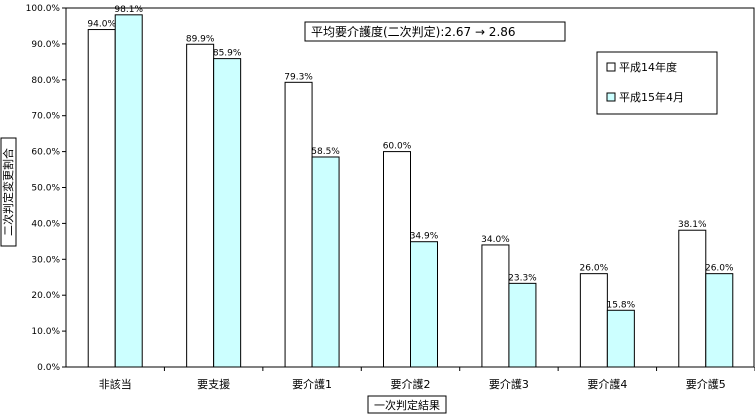 The image size is (755, 415). Describe the element at coordinates (48, 368) in the screenshot. I see `y-tick-label: 0.0%` at that location.